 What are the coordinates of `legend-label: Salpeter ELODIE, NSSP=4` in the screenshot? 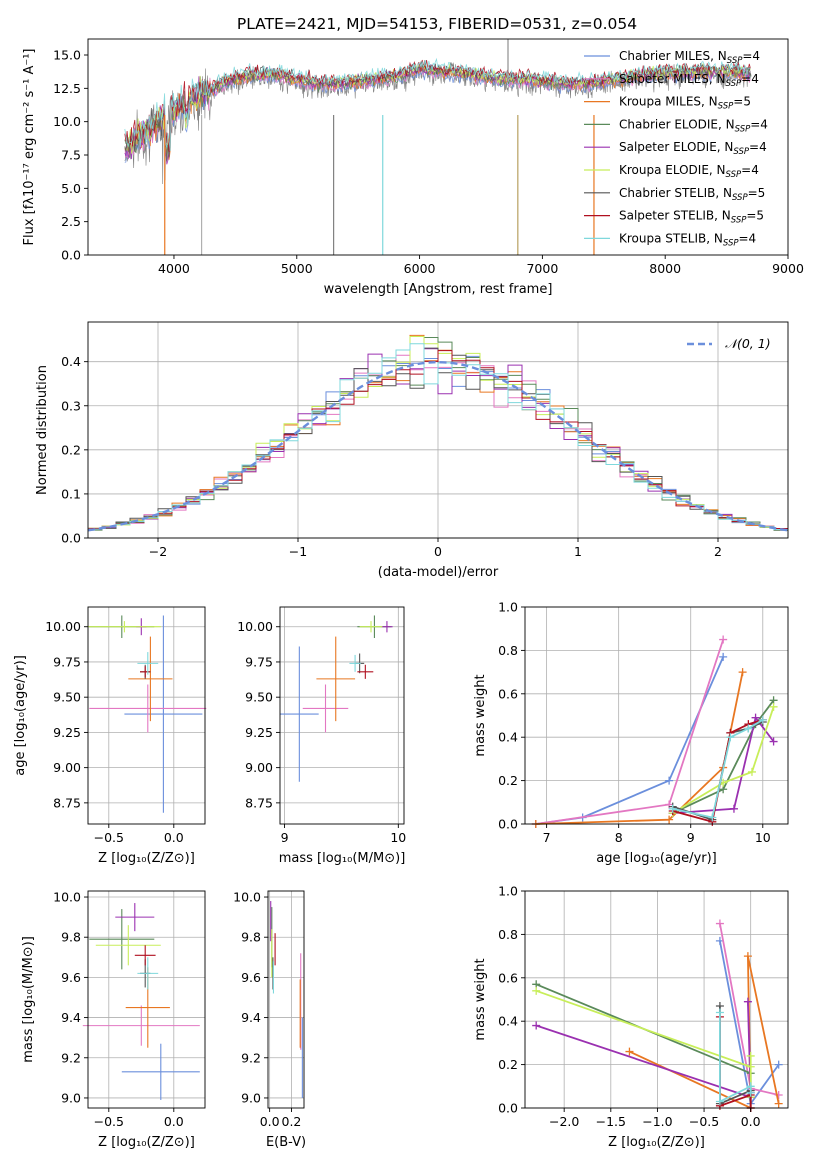 It's located at (693, 148).